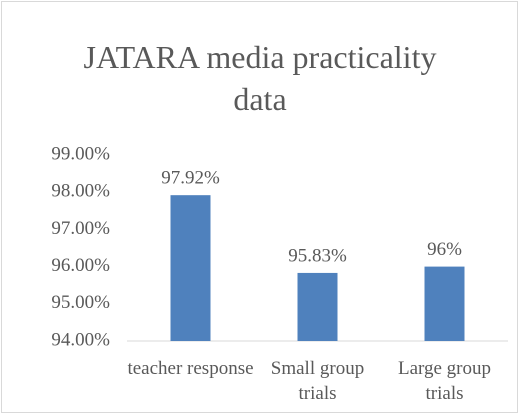 The width and height of the screenshot is (525, 419). Describe the element at coordinates (80, 191) in the screenshot. I see `y-tick-label: 98.00%` at that location.